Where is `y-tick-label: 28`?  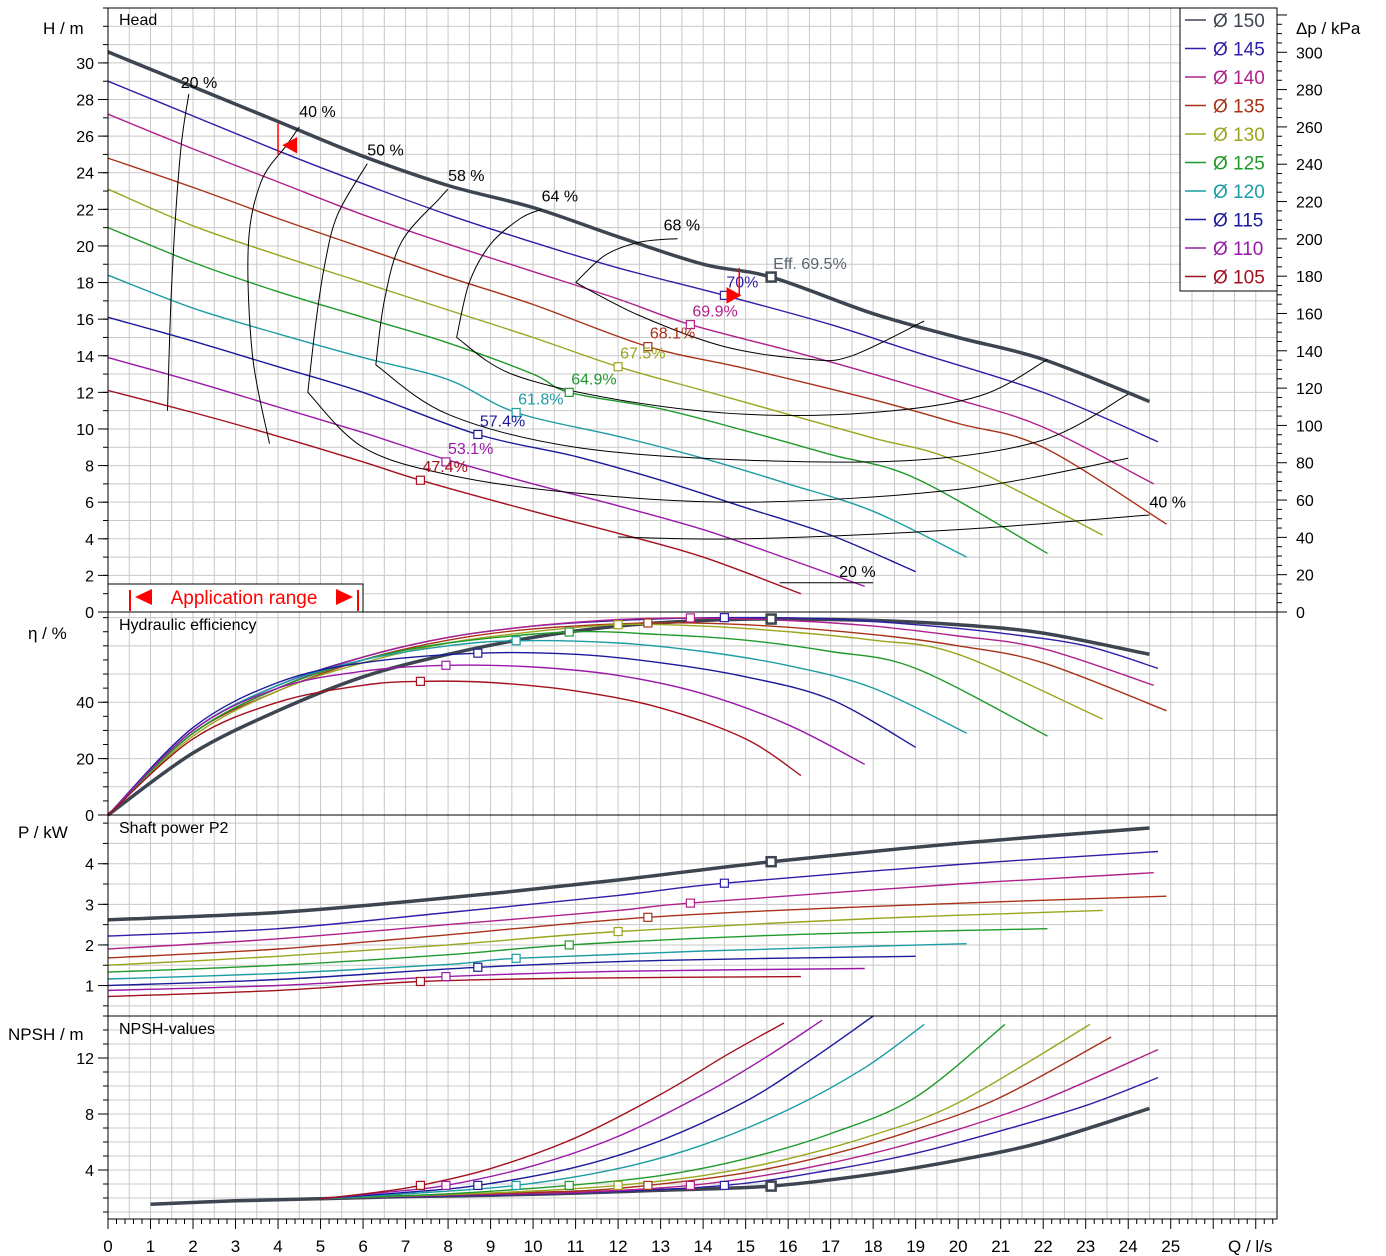 y-tick-label: 28 is located at coordinates (85, 101).